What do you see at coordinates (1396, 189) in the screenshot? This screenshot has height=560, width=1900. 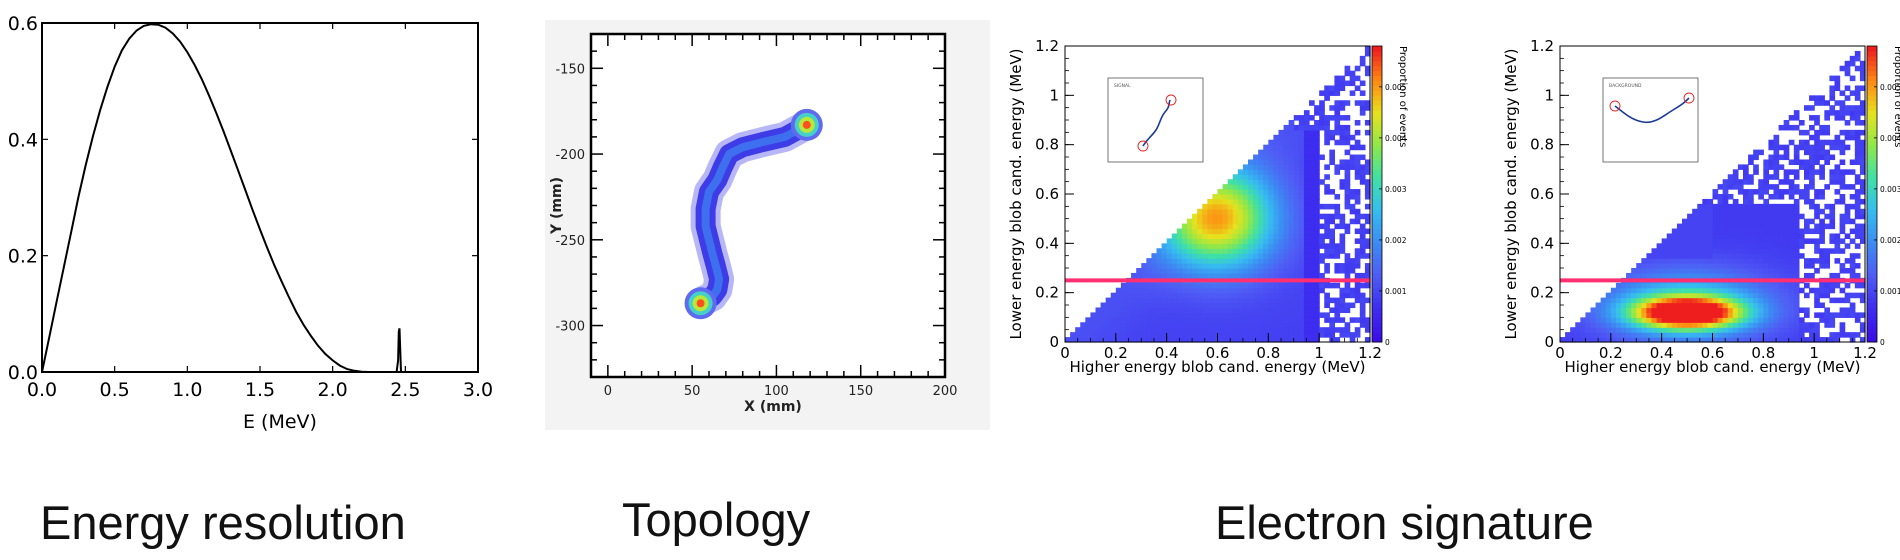 I see `colorbar-tick-label: 0.003` at bounding box center [1396, 189].